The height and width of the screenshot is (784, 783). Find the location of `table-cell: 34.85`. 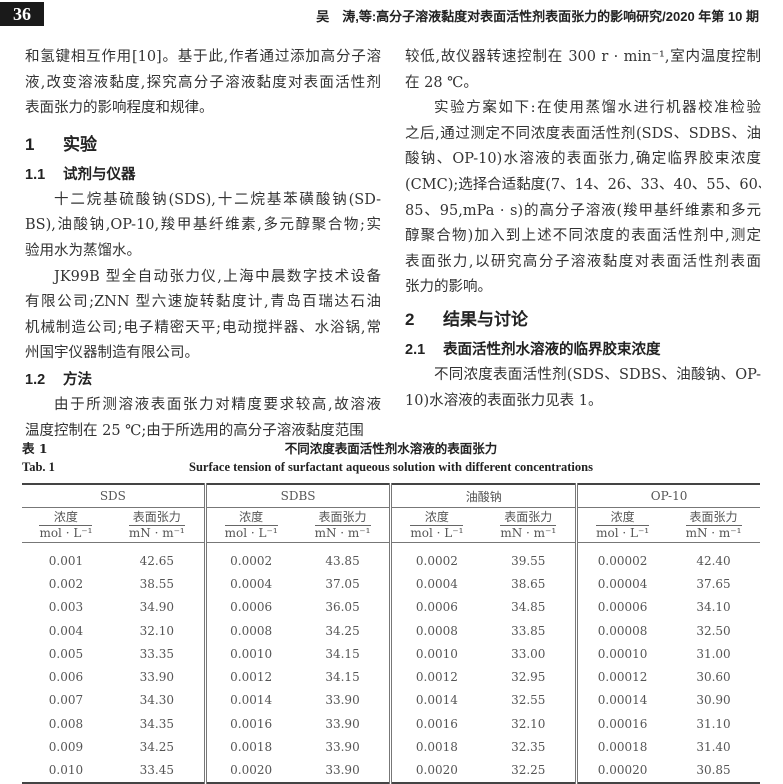

table-cell: 34.85 is located at coordinates (530, 607).